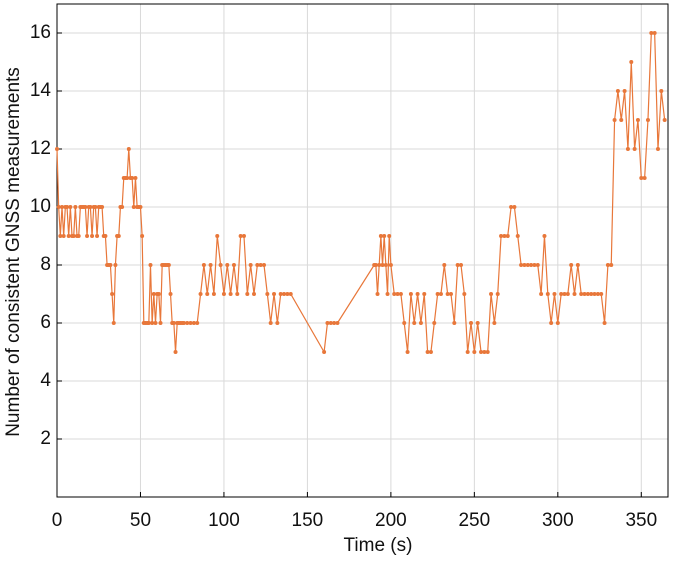 The image size is (685, 564). What do you see at coordinates (41, 90) in the screenshot?
I see `y-tick-label: 14` at bounding box center [41, 90].